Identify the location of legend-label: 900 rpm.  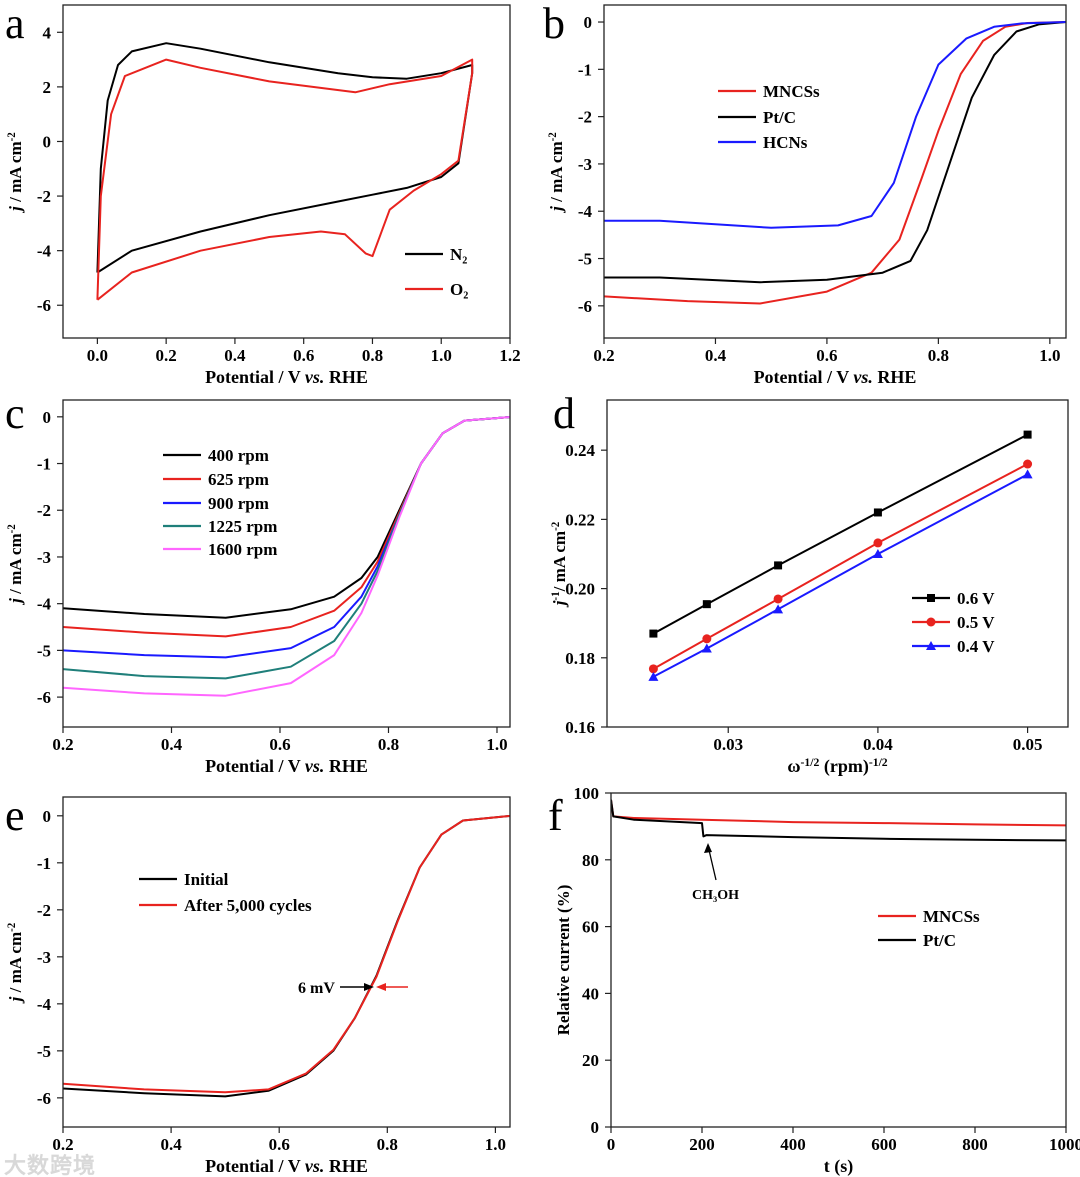
(238, 503).